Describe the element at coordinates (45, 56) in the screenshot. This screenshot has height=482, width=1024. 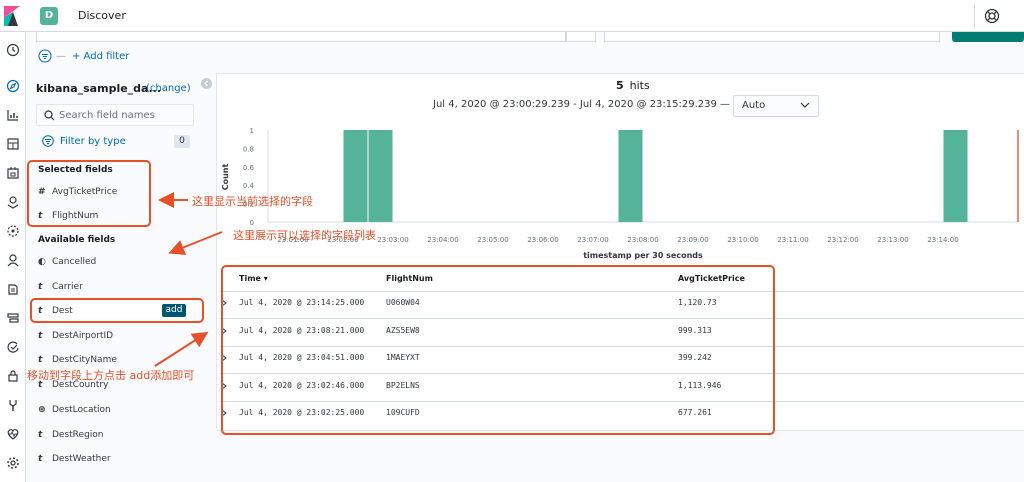
I see `filter-options-icon` at that location.